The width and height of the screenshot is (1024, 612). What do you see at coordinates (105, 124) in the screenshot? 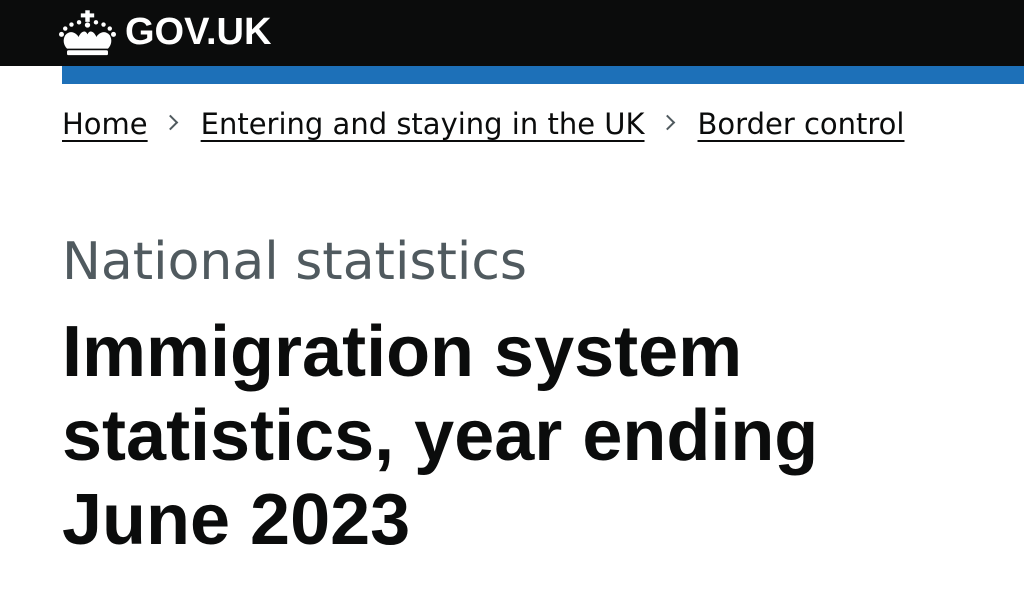
I see `breadcrumb-link-home: Home` at bounding box center [105, 124].